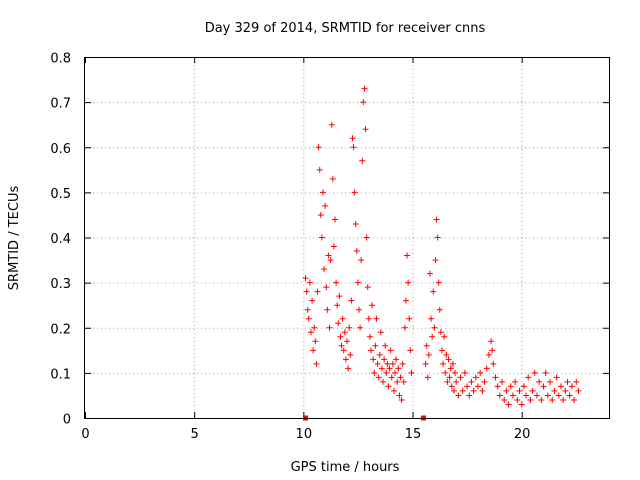 The height and width of the screenshot is (480, 640). I want to click on x-tick-label: 5, so click(195, 434).